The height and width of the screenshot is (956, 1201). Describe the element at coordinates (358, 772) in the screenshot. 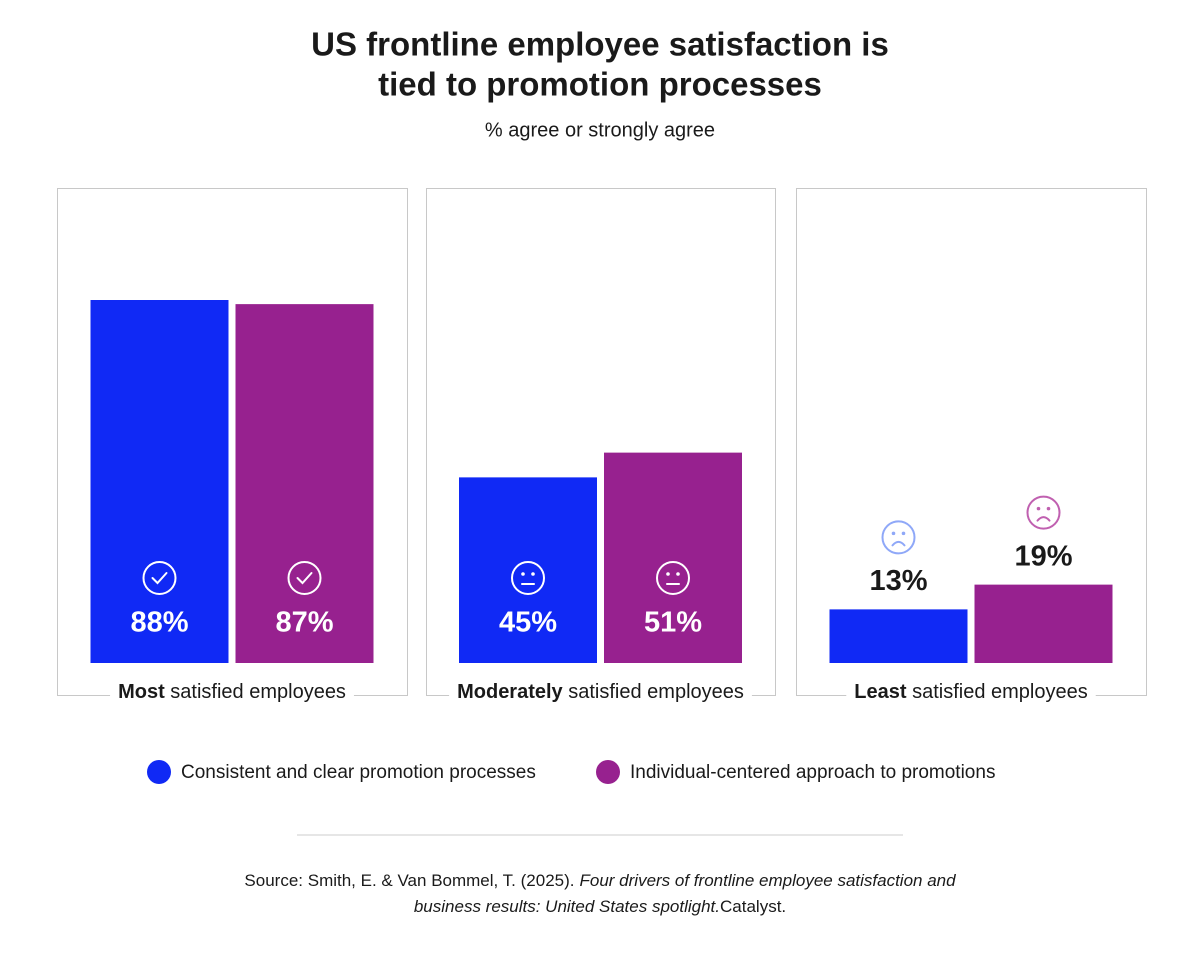

I see `legend-label: Consistent and clear promotion processes` at that location.